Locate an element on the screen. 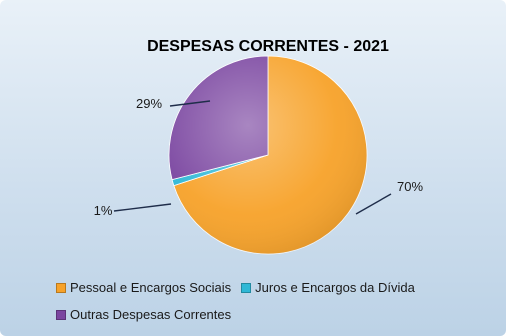 This screenshot has height=336, width=506. legend-label: Pessoal e Encargos Sociais is located at coordinates (151, 287).